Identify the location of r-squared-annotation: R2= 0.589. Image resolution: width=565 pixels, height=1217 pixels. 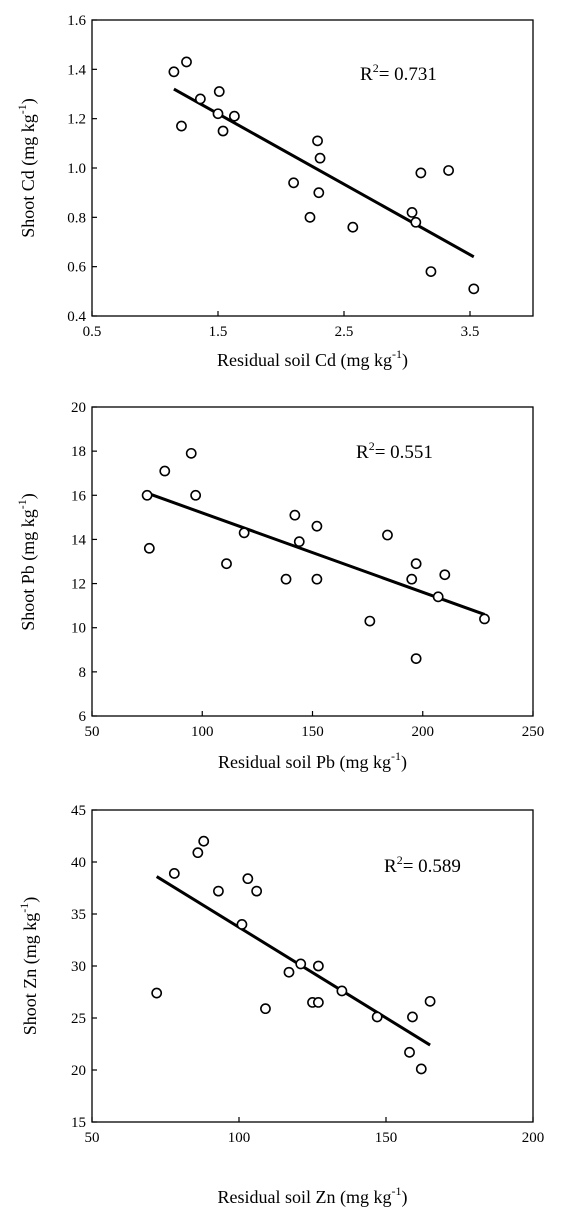
(422, 865).